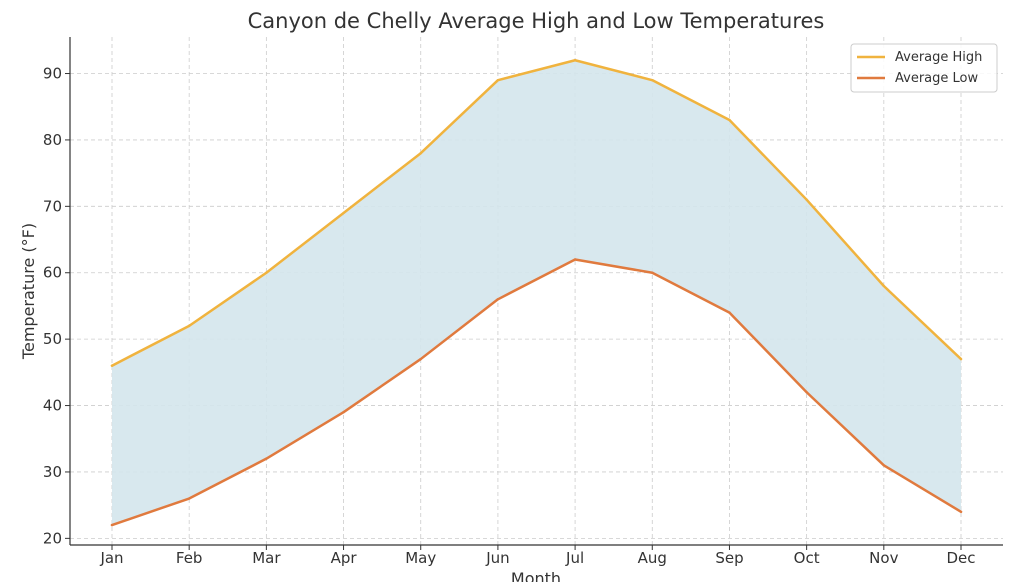 The height and width of the screenshot is (582, 1024). I want to click on legend: Average High Average Low, so click(924, 68).